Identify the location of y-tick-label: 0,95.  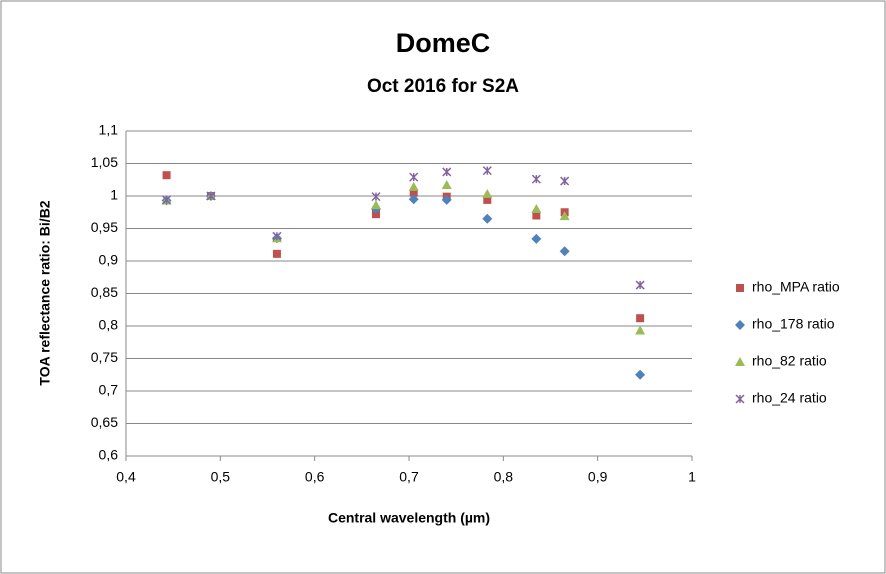
(104, 227).